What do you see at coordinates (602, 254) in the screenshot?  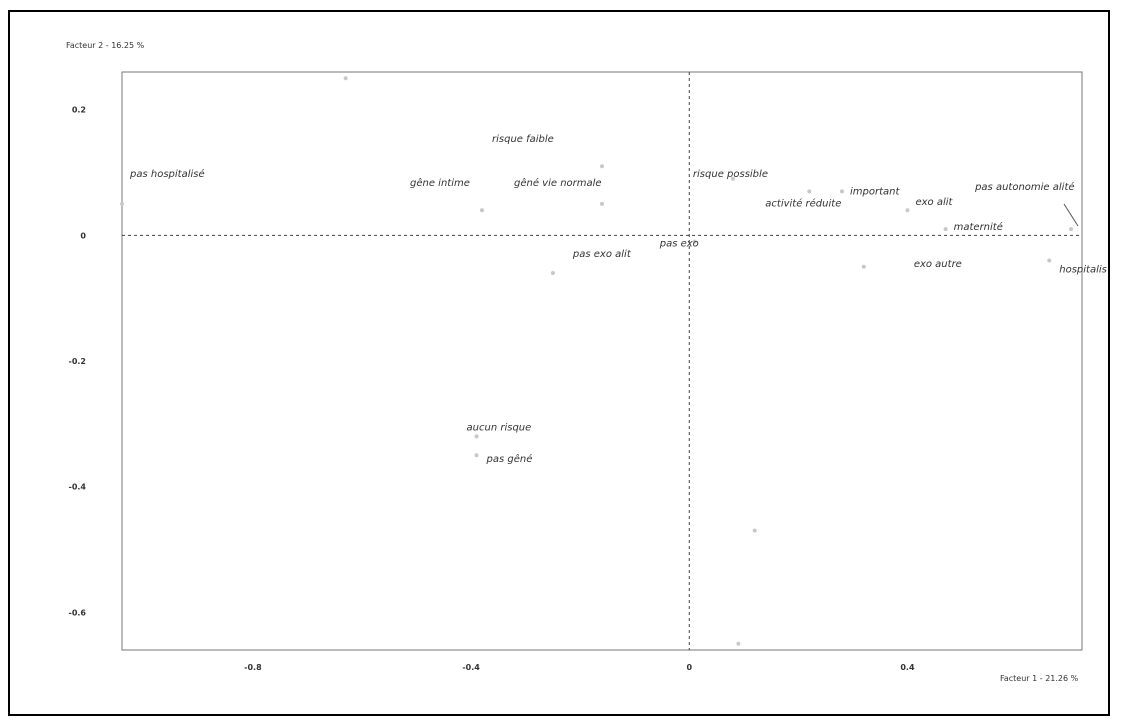 I see `point-label: pas exo alit` at bounding box center [602, 254].